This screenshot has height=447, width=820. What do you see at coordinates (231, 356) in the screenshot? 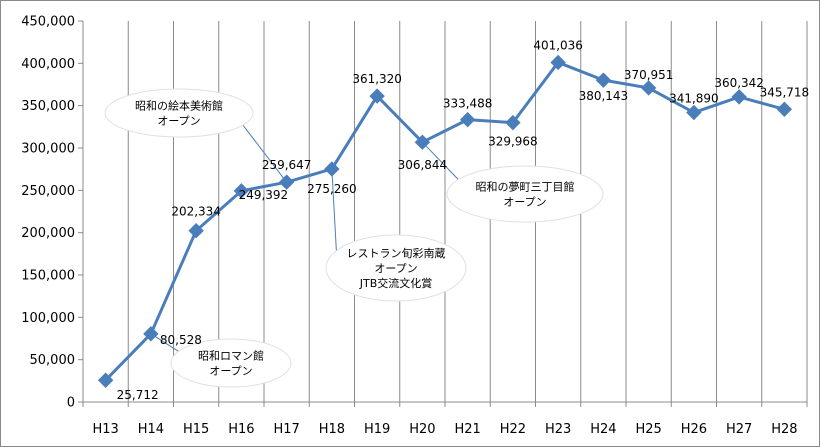
I see `callout-text: 昭和ロマン館` at bounding box center [231, 356].